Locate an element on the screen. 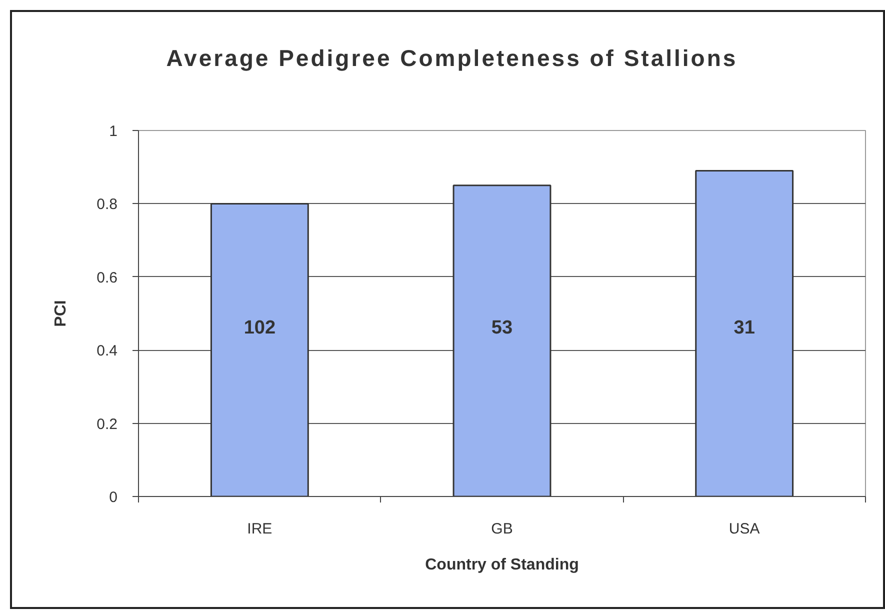  y-tick-label: 0.6 is located at coordinates (107, 277).